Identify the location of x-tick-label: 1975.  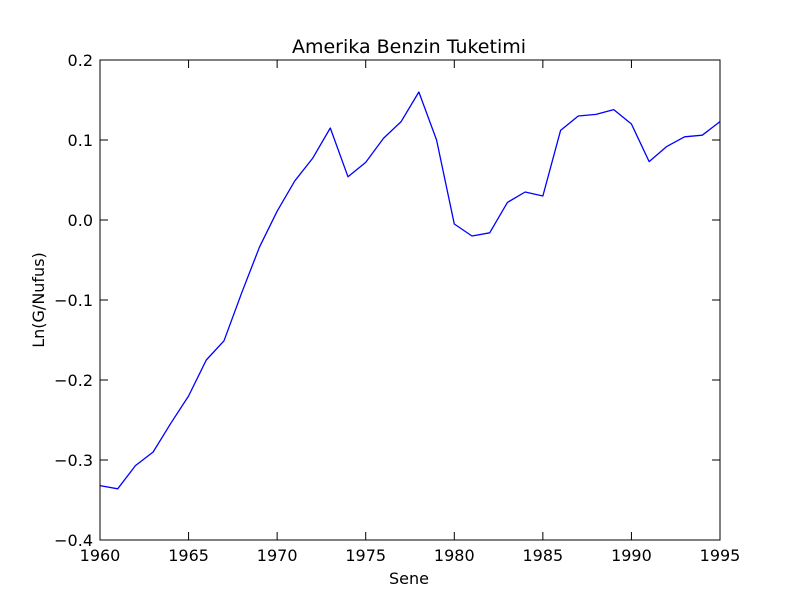
(365, 555).